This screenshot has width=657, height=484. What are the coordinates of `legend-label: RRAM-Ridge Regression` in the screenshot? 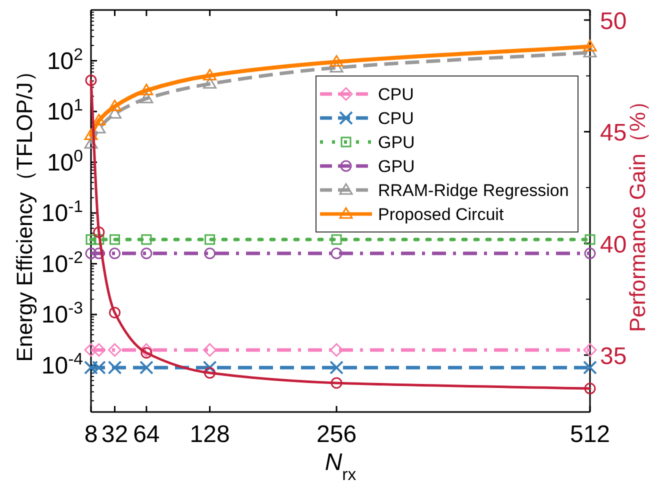 It's located at (473, 190).